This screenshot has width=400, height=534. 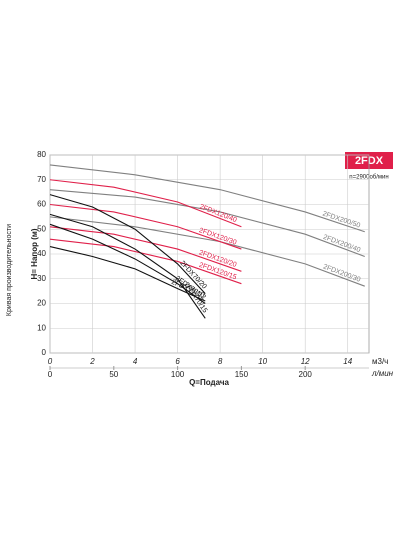 What do you see at coordinates (262, 361) in the screenshot?
I see `x-tick-label: 10` at bounding box center [262, 361].